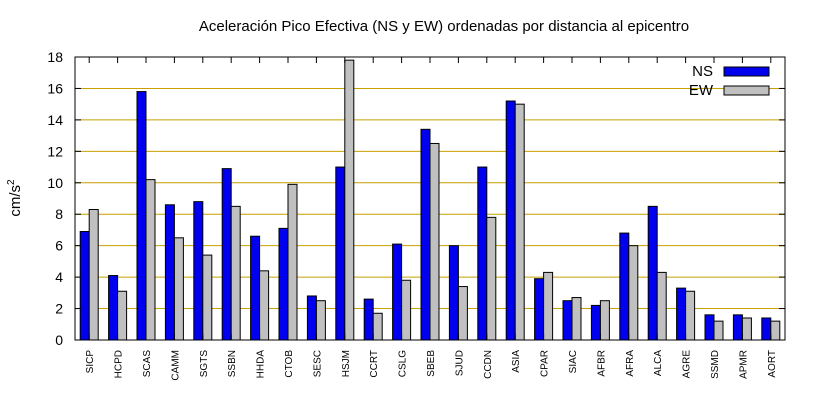 This screenshot has width=820, height=400. Describe the element at coordinates (119, 364) in the screenshot. I see `x-tick-label: HCPD` at that location.